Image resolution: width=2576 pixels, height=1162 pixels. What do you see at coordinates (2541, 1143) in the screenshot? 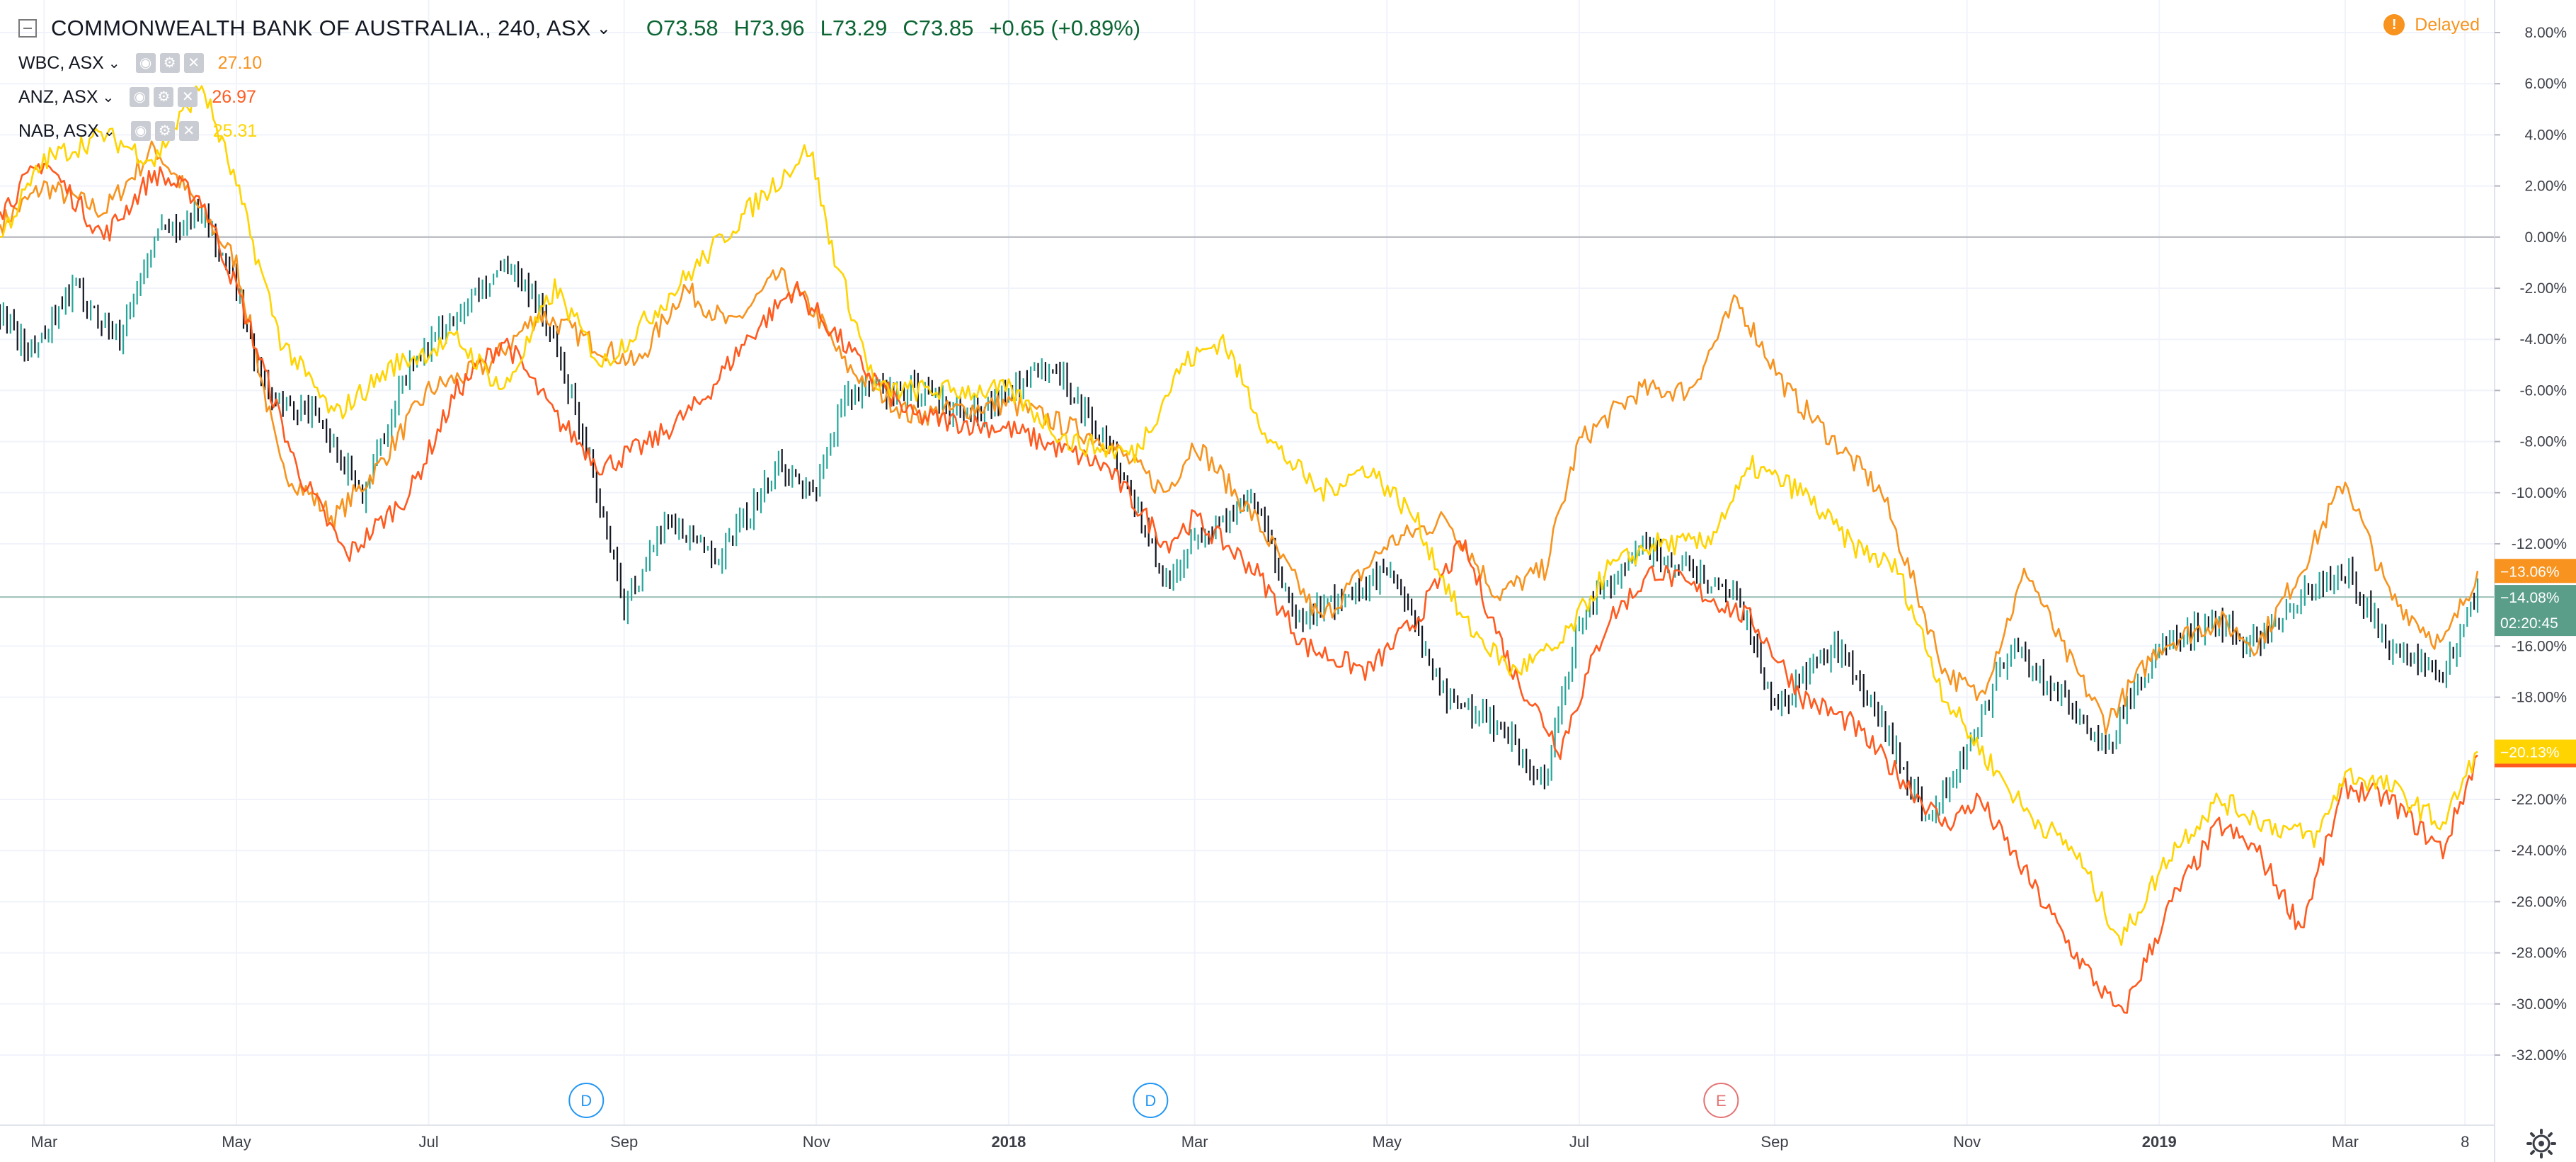
I see `settings-gear-icon` at bounding box center [2541, 1143].